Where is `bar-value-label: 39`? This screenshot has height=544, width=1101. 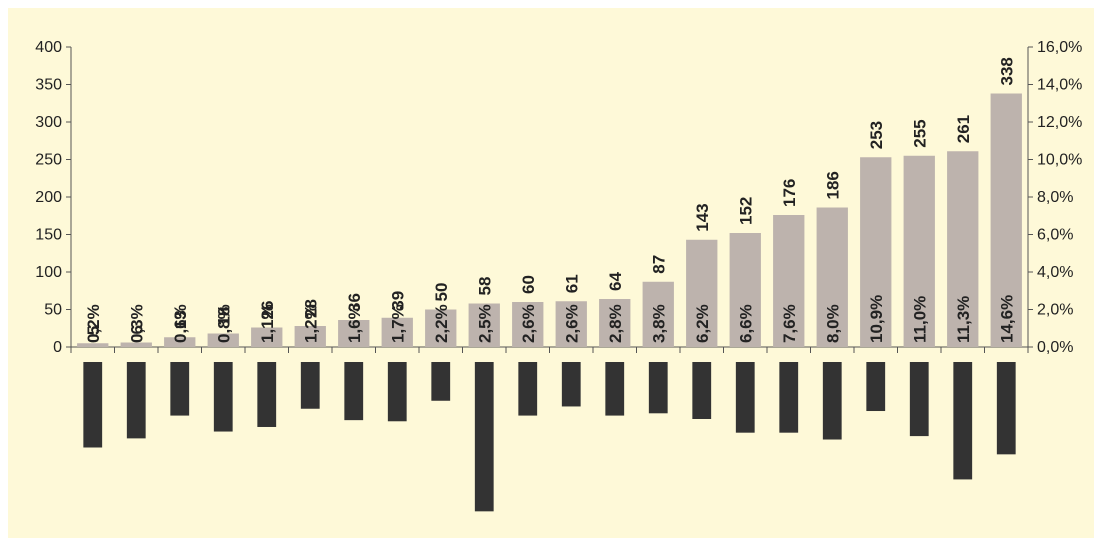
bar-value-label: 39 is located at coordinates (397, 300).